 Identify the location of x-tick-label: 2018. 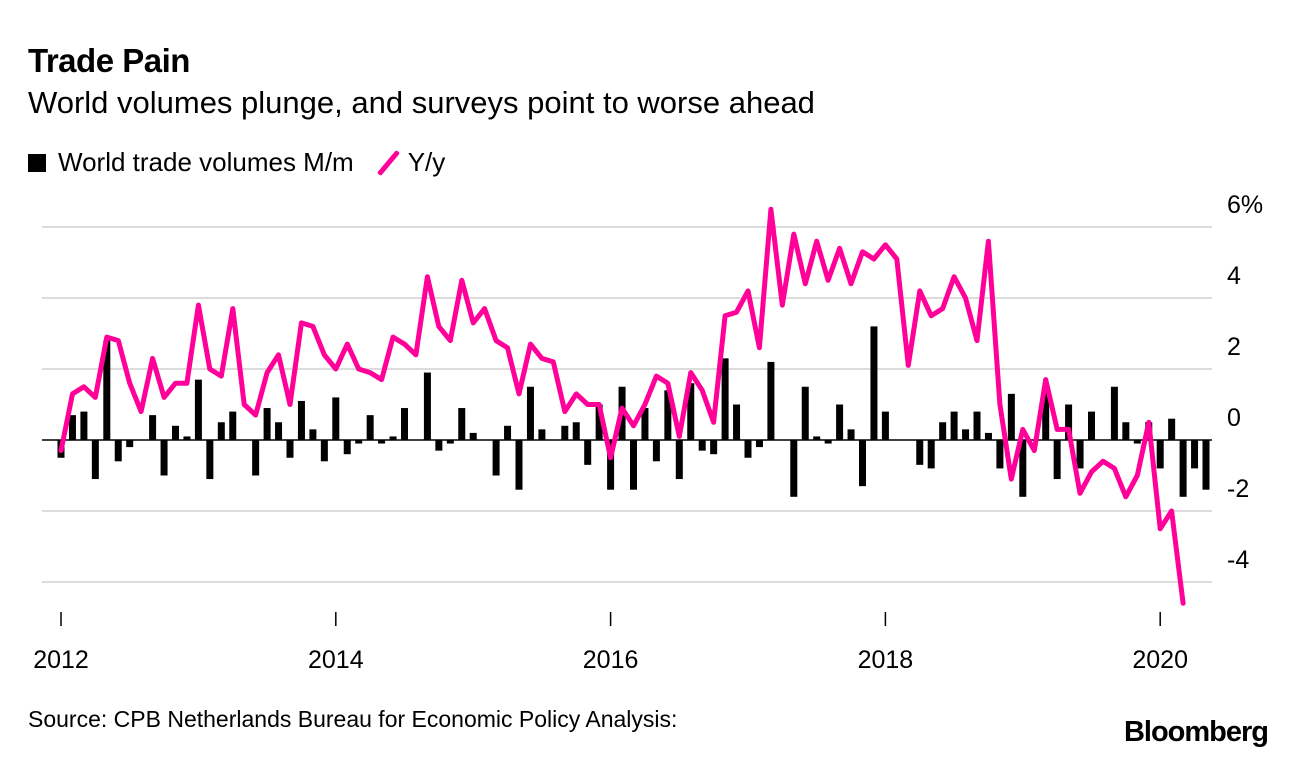
(886, 660).